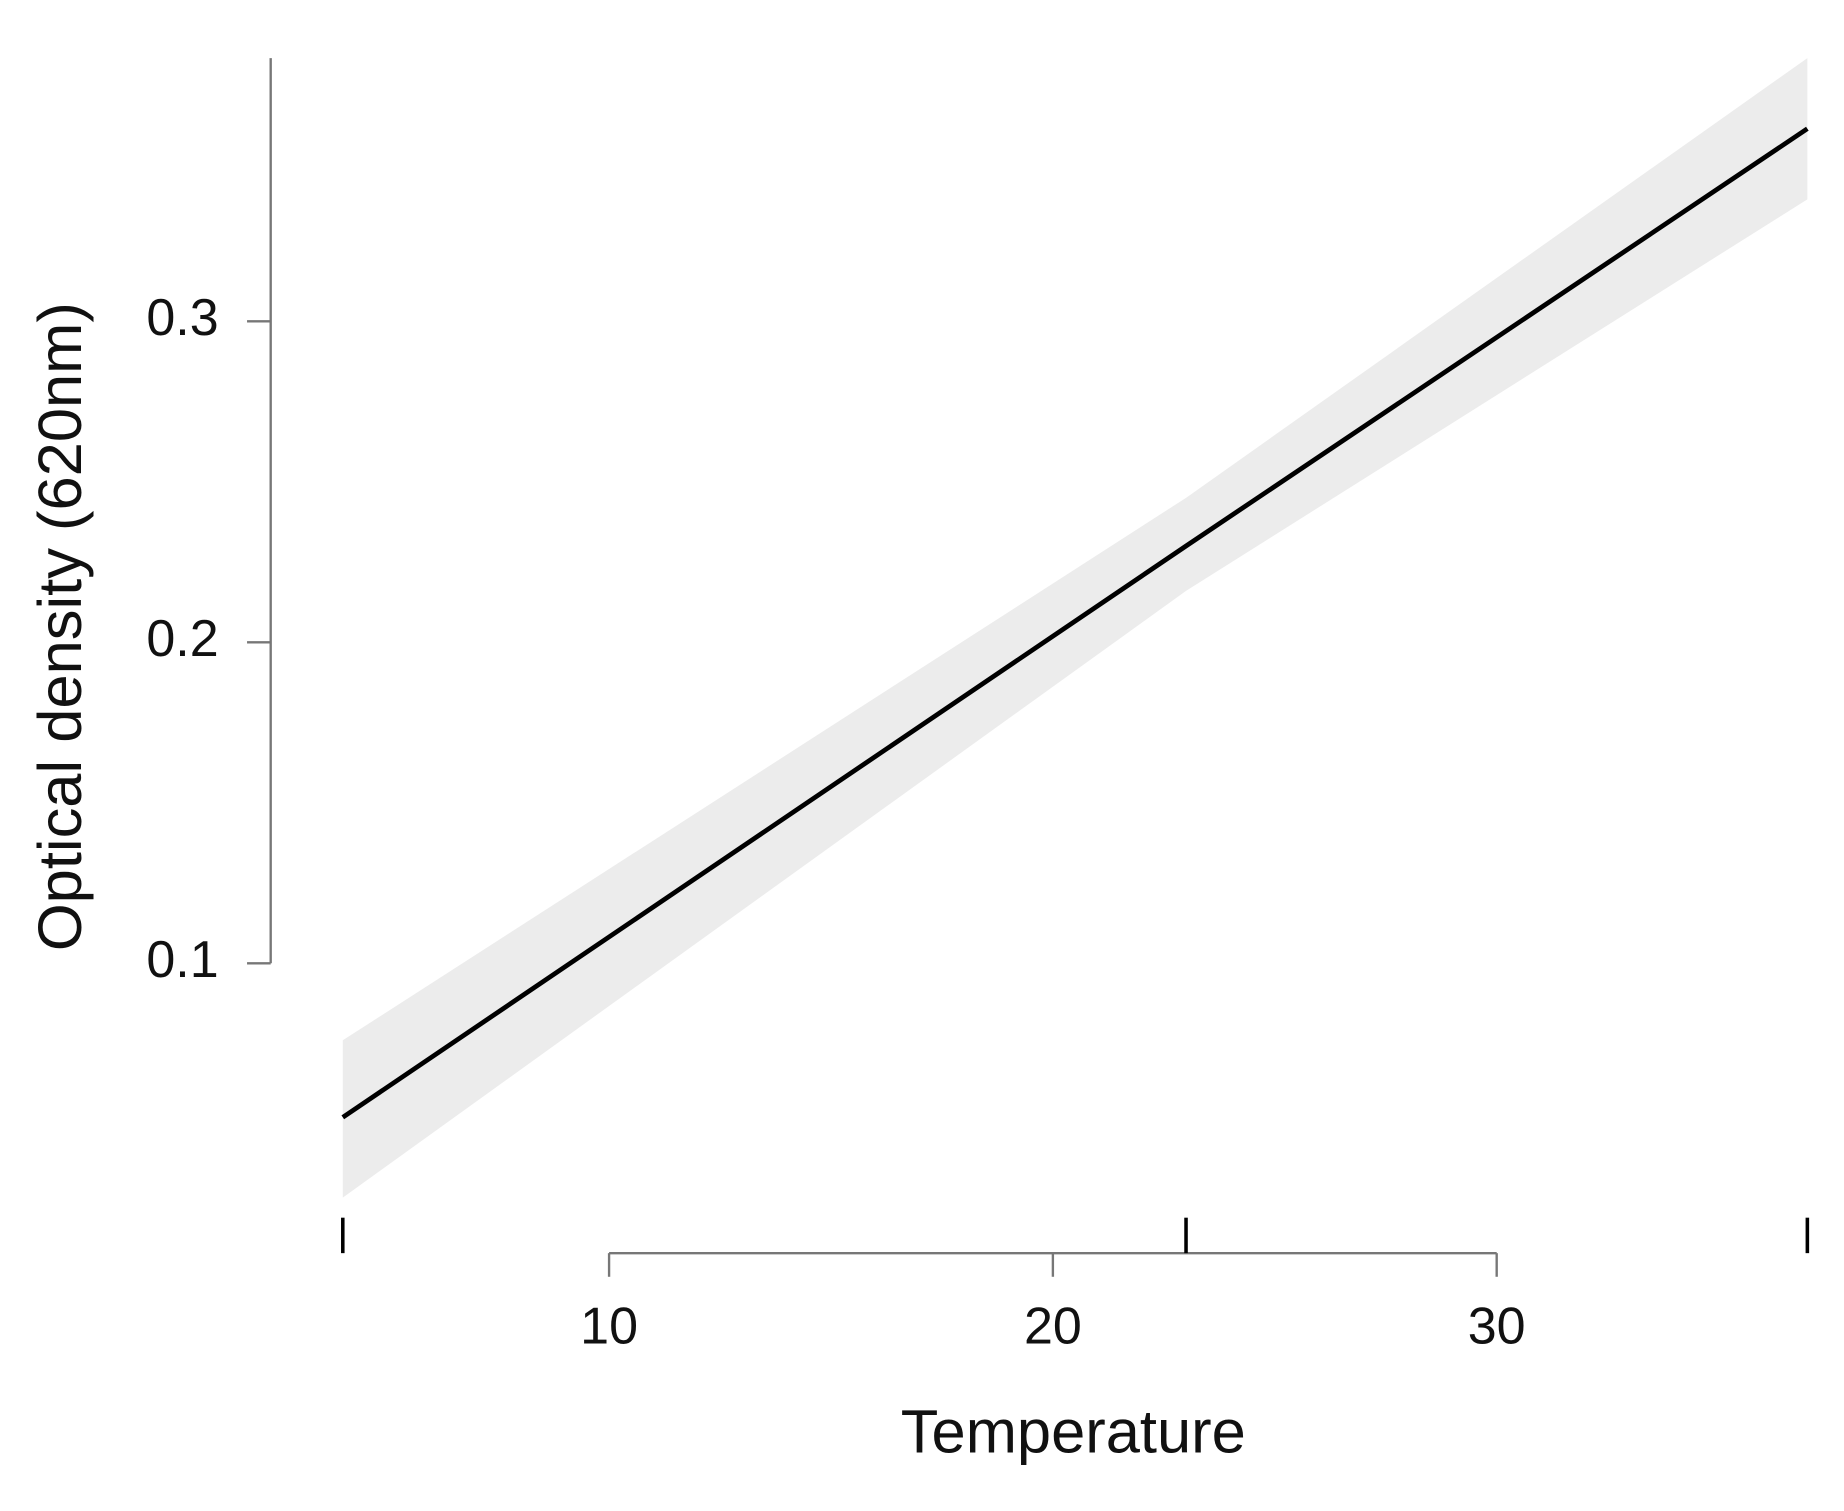  I want to click on x-tick-label: 20, so click(1053, 1327).